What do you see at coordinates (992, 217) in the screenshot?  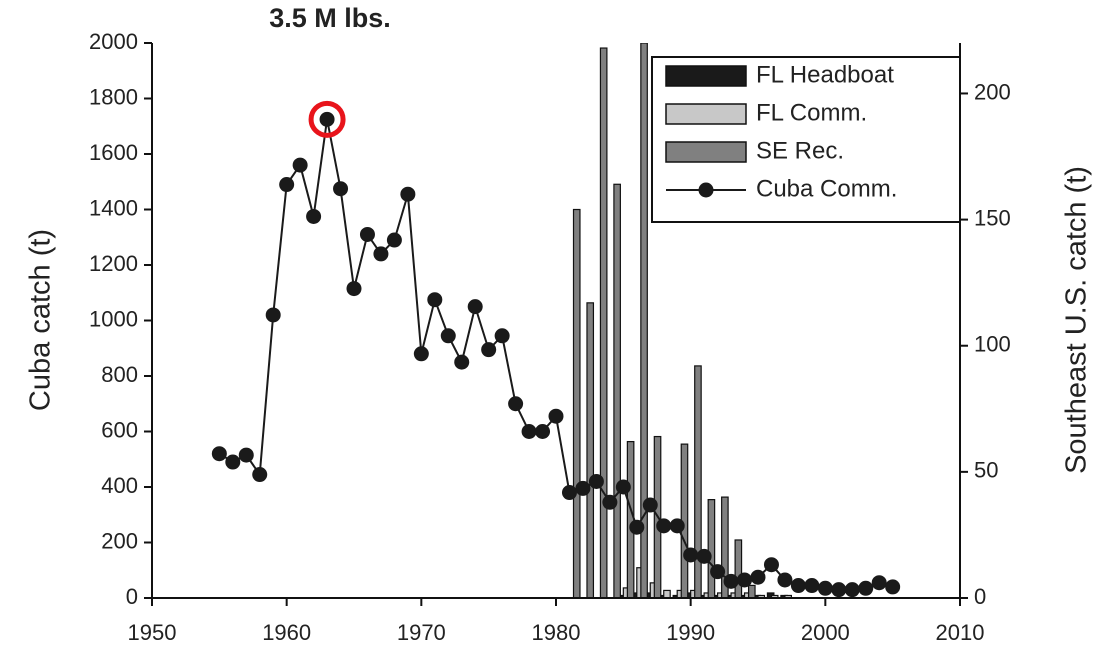 I see `y2-tick-label: 150` at bounding box center [992, 217].